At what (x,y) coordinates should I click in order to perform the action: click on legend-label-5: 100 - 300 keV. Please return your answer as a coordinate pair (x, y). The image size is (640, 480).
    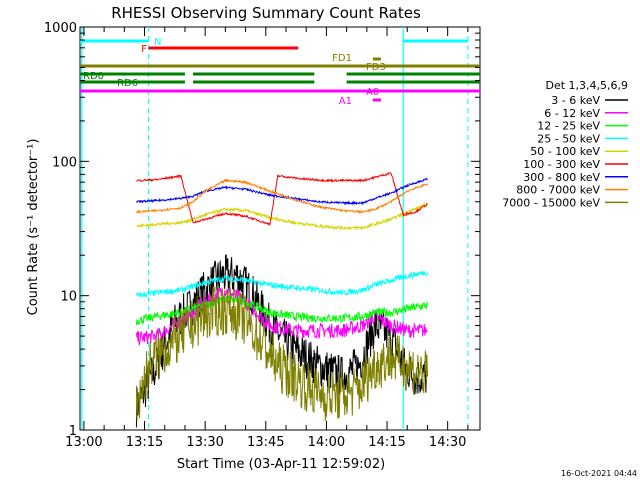
    Looking at the image, I should click on (561, 164).